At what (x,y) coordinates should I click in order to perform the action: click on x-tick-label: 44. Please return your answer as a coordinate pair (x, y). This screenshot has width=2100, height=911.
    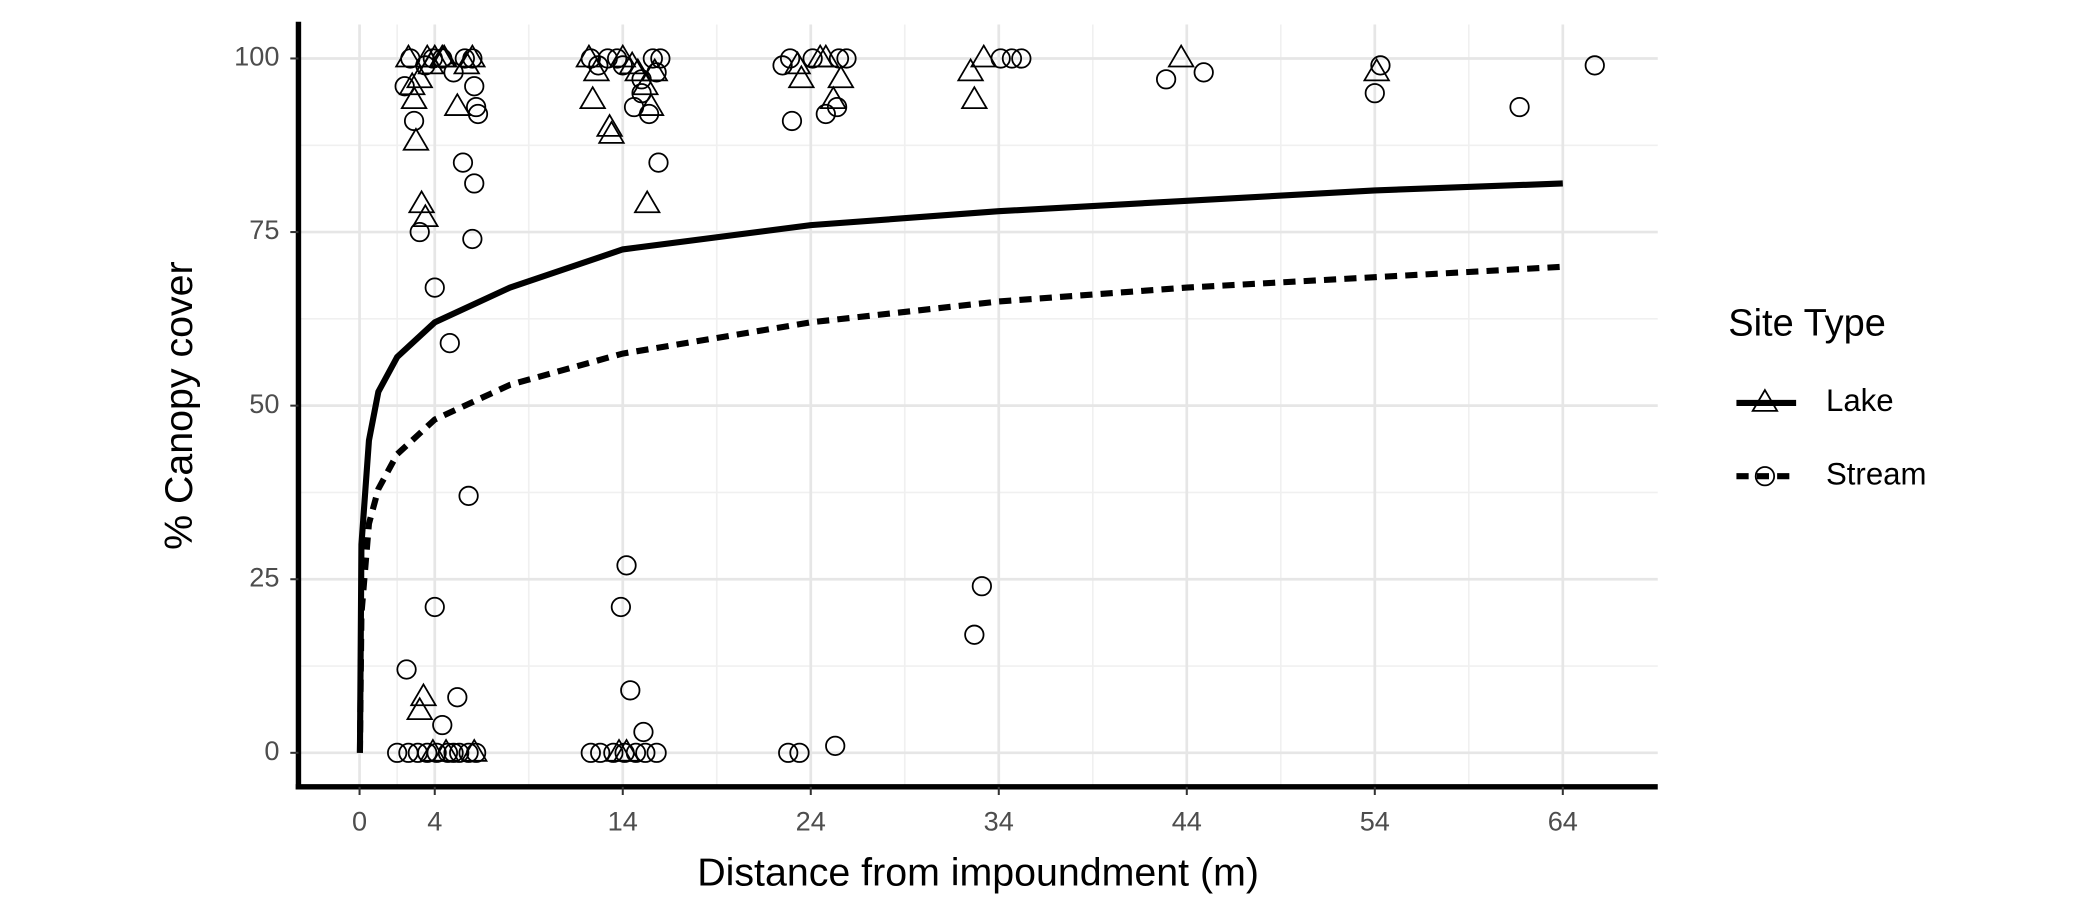
    Looking at the image, I should click on (1187, 821).